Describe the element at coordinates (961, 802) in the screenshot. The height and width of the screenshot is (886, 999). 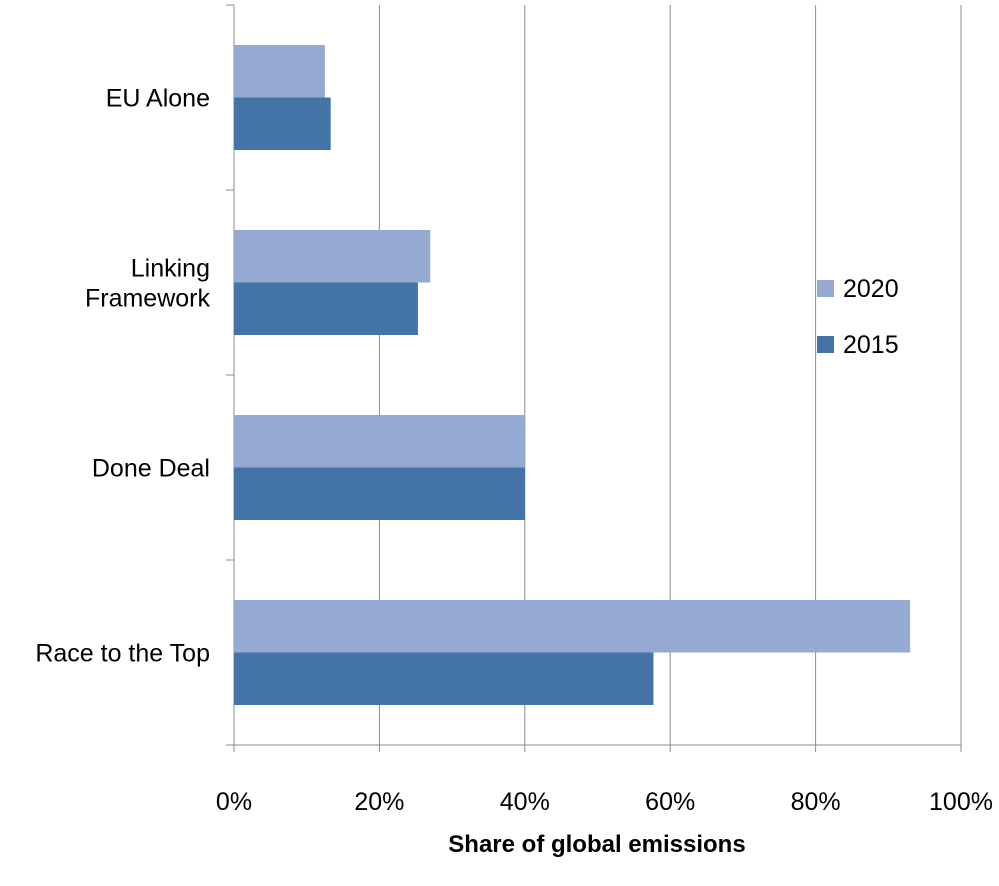
I see `x-tick-label: 100%` at that location.